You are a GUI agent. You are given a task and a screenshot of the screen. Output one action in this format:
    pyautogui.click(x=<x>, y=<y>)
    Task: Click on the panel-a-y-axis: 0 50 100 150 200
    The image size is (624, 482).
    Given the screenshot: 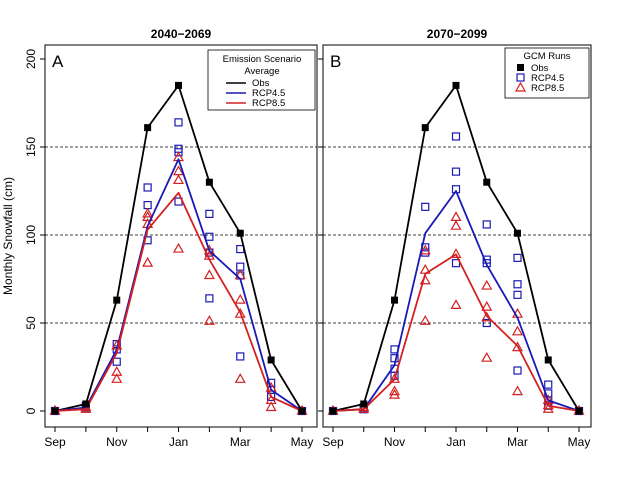 What is the action you would take?
    pyautogui.click(x=34, y=231)
    